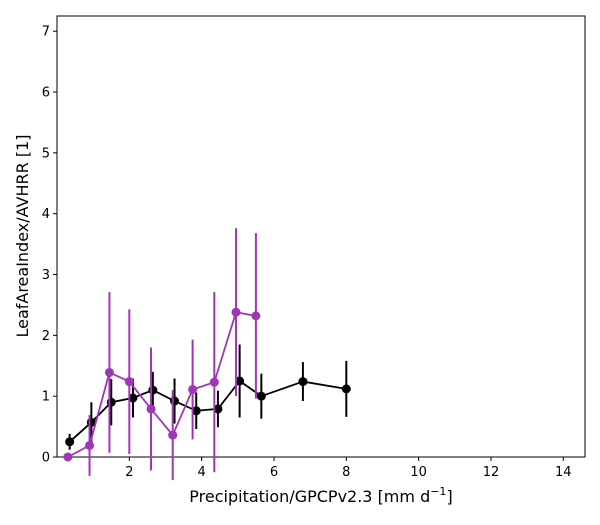 The image size is (600, 525). What do you see at coordinates (49, 245) in the screenshot?
I see `y-axis-ticks: 0 1 2 3 4 5 6 7` at bounding box center [49, 245].